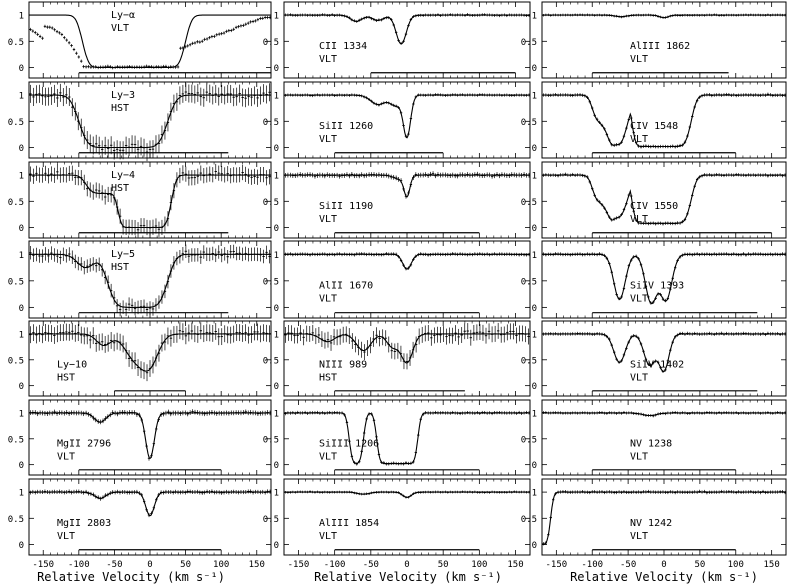 This screenshot has height=587, width=794. Describe the element at coordinates (84, 444) in the screenshot. I see `panel-ion-label: MgII 2796` at that location.